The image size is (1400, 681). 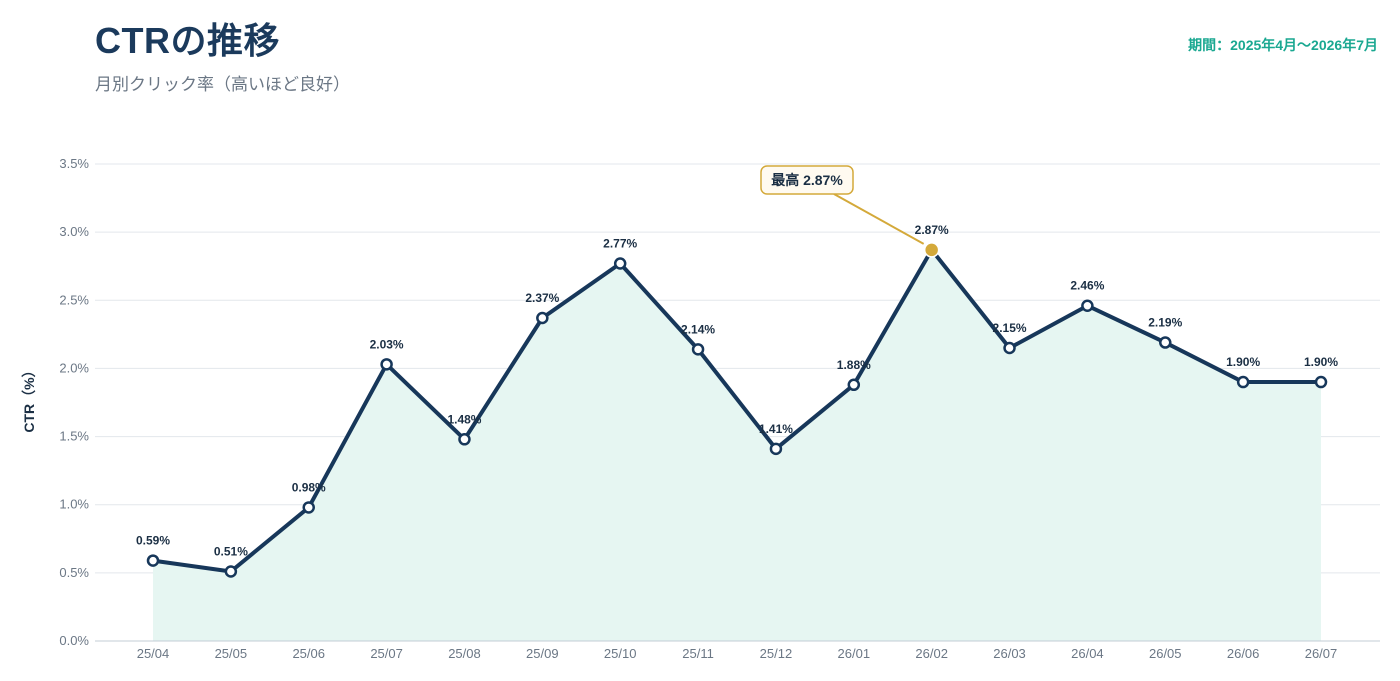 I want to click on data-label: 0.98%, so click(x=309, y=487).